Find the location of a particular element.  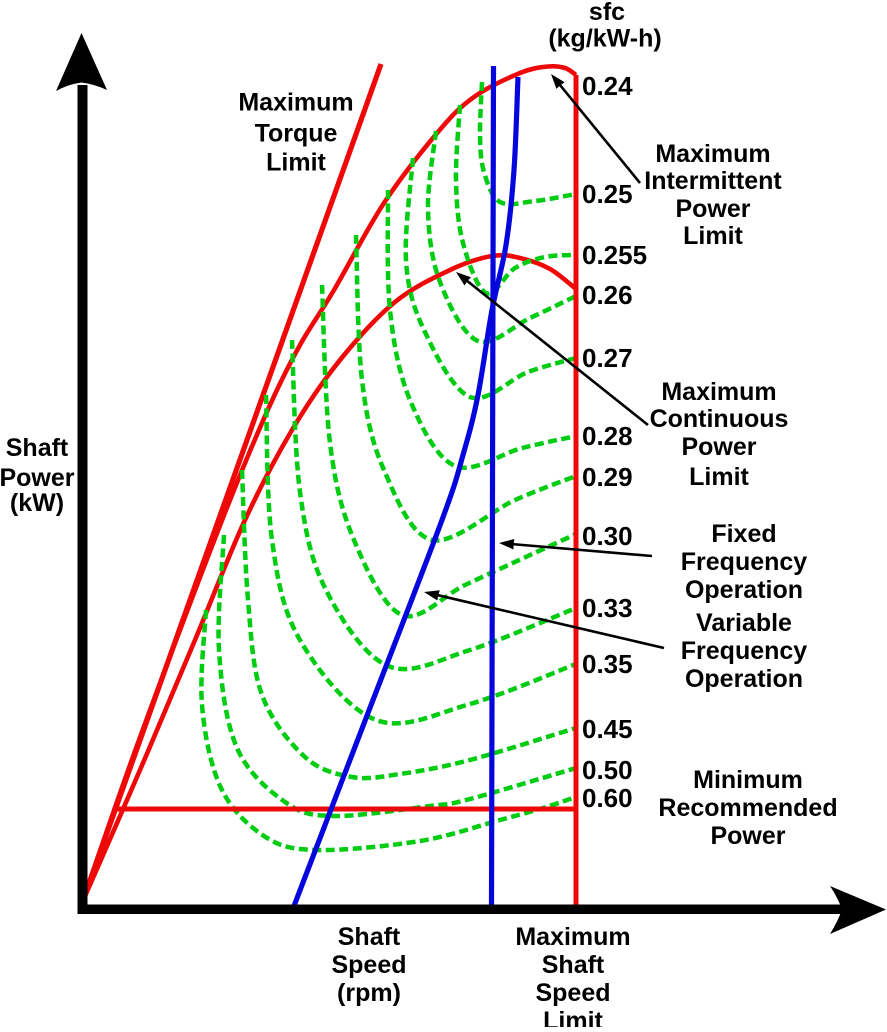

svg-text: sfc is located at coordinates (607, 13).